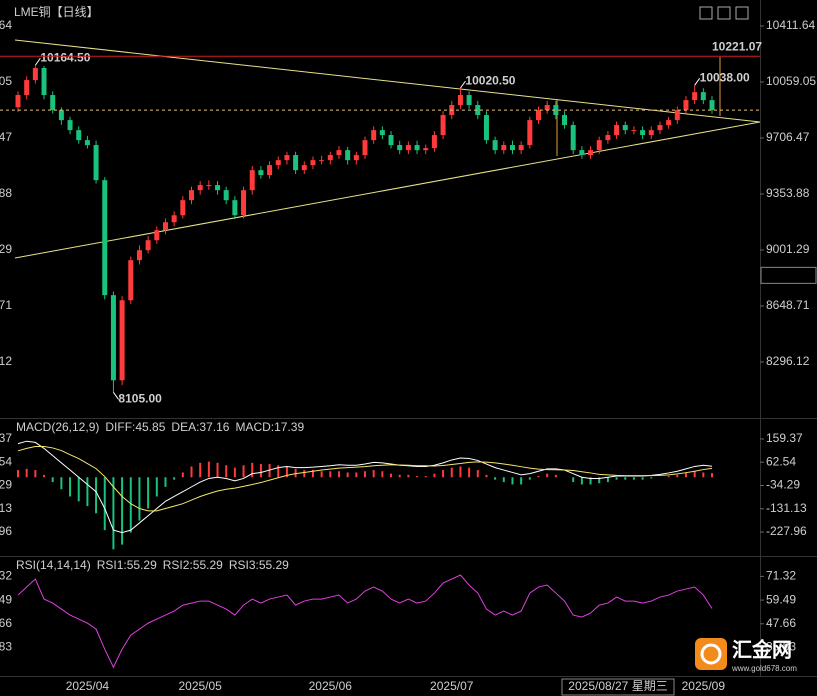 The image size is (817, 696). Describe the element at coordinates (88, 686) in the screenshot. I see `x-tick-label: 2025/04` at that location.